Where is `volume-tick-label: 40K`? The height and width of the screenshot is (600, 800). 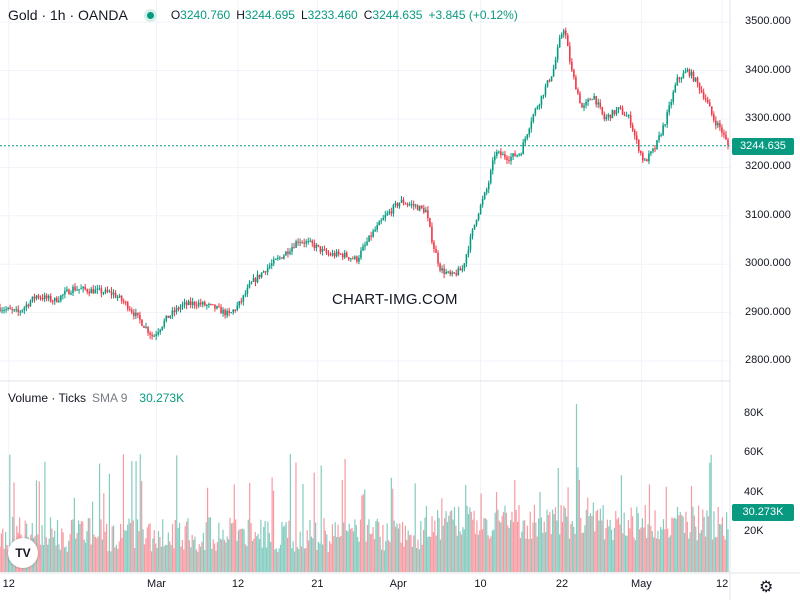 volume-tick-label: 40K is located at coordinates (754, 491).